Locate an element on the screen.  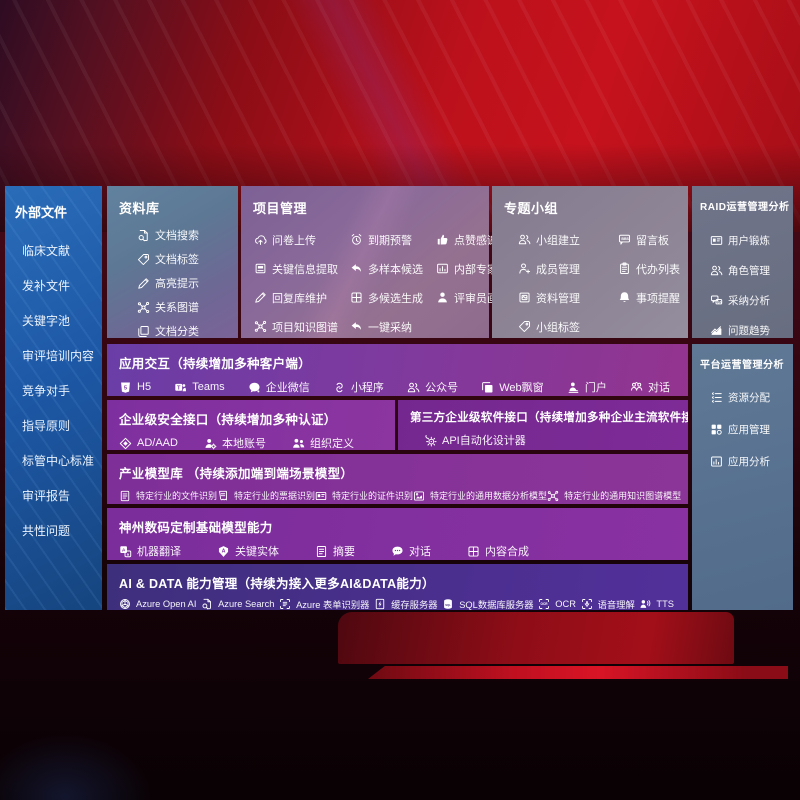
openai-icon is located at coordinates (125, 604).